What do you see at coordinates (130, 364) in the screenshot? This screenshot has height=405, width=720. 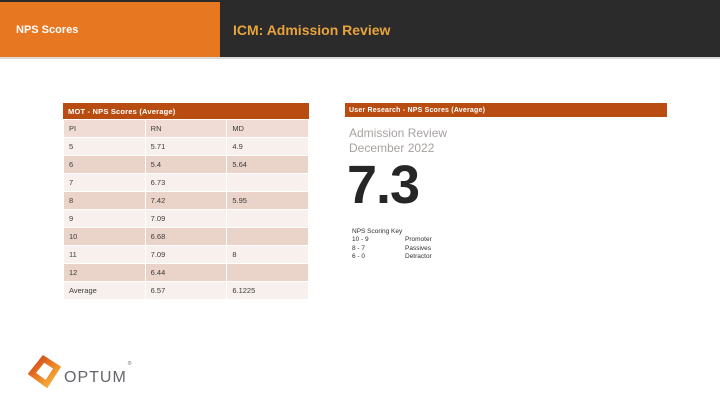 I see `registered-mark: ®` at bounding box center [130, 364].